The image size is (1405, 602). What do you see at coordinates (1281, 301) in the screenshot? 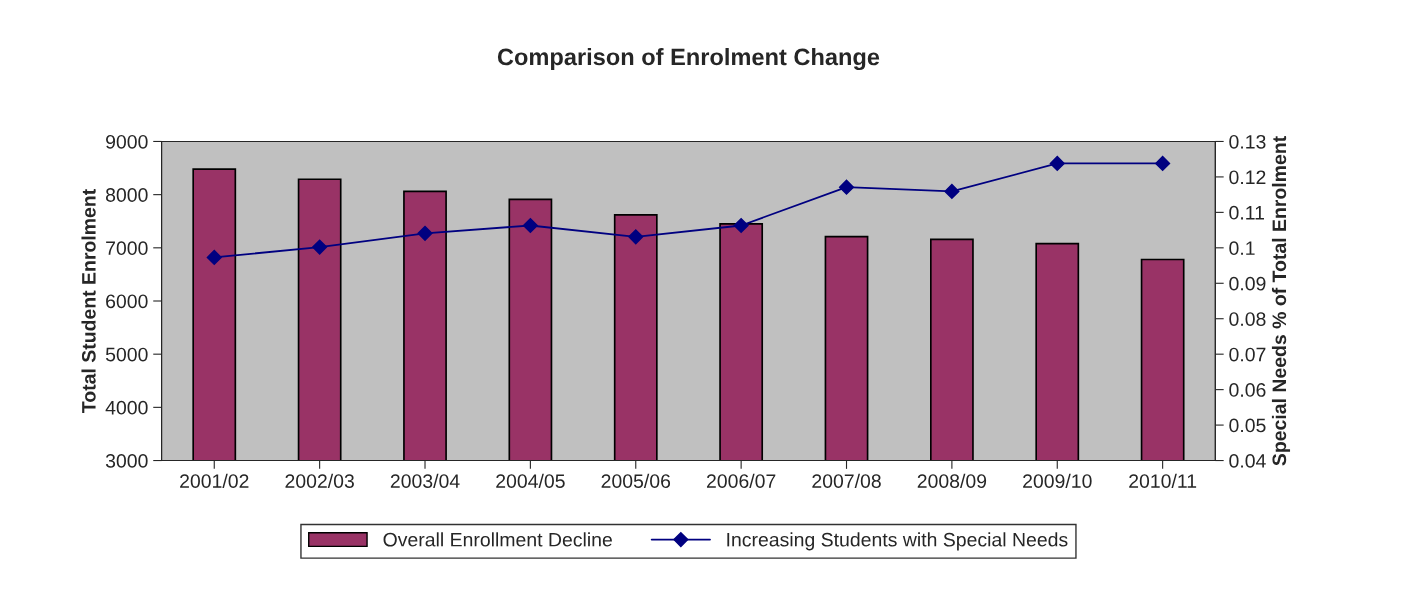
I see `y2-axis-title: Special Needs % of Total Enrolment` at bounding box center [1281, 301].